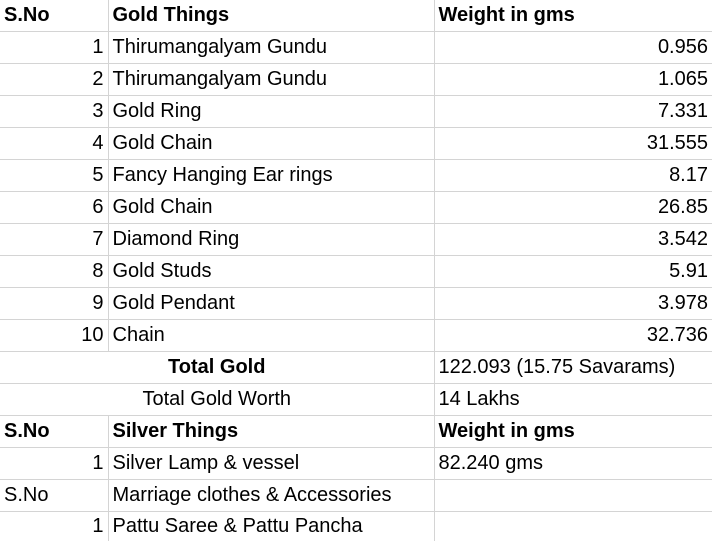 The height and width of the screenshot is (547, 712). I want to click on weight-cell: 82.240 gms, so click(572, 463).